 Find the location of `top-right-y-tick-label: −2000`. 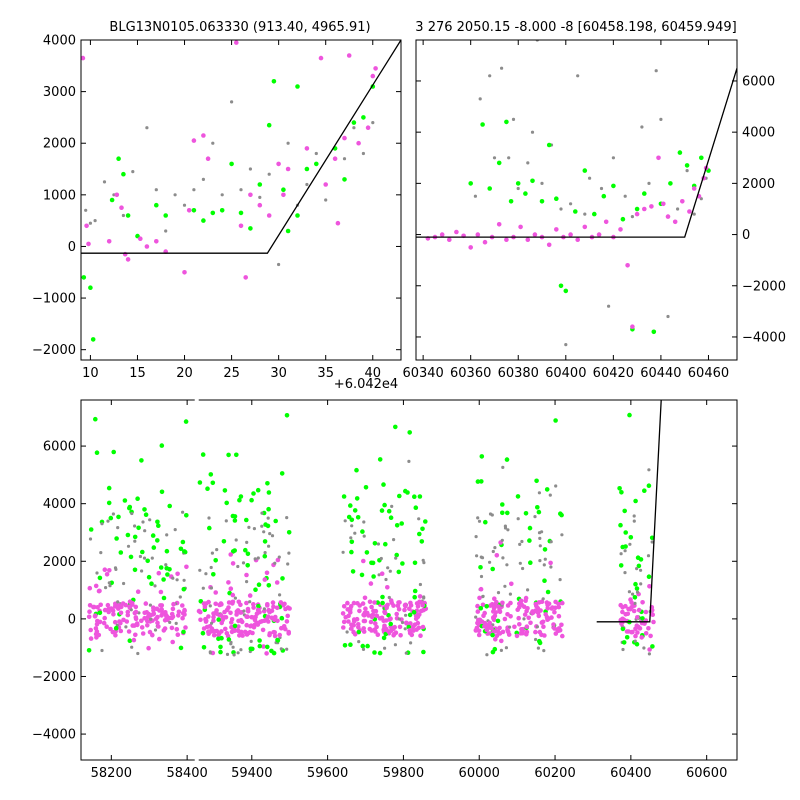

top-right-y-tick-label: −2000 is located at coordinates (764, 286).